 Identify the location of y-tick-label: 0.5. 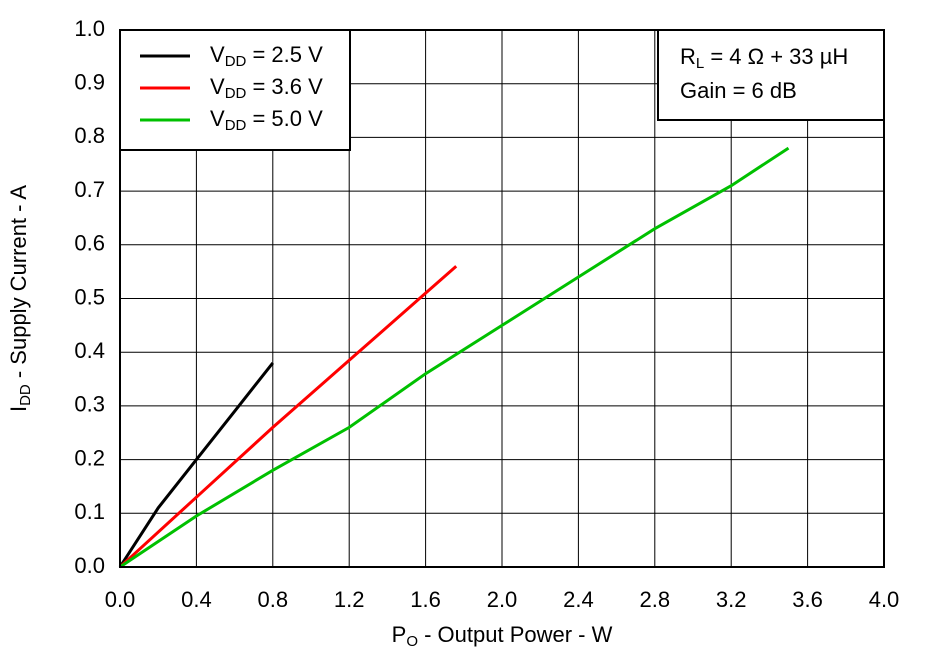
(89, 296).